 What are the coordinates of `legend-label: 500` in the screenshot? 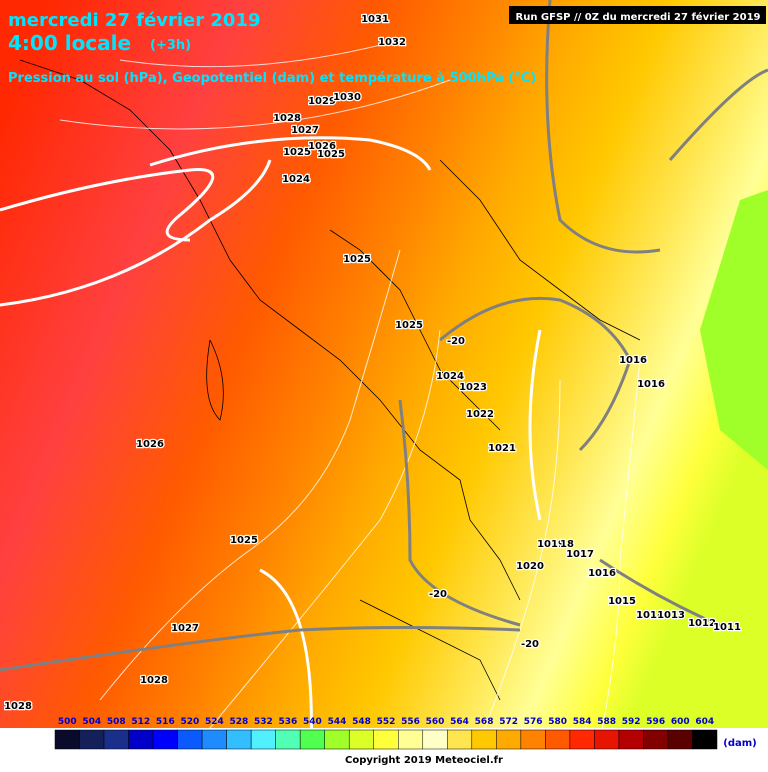 It's located at (67, 722).